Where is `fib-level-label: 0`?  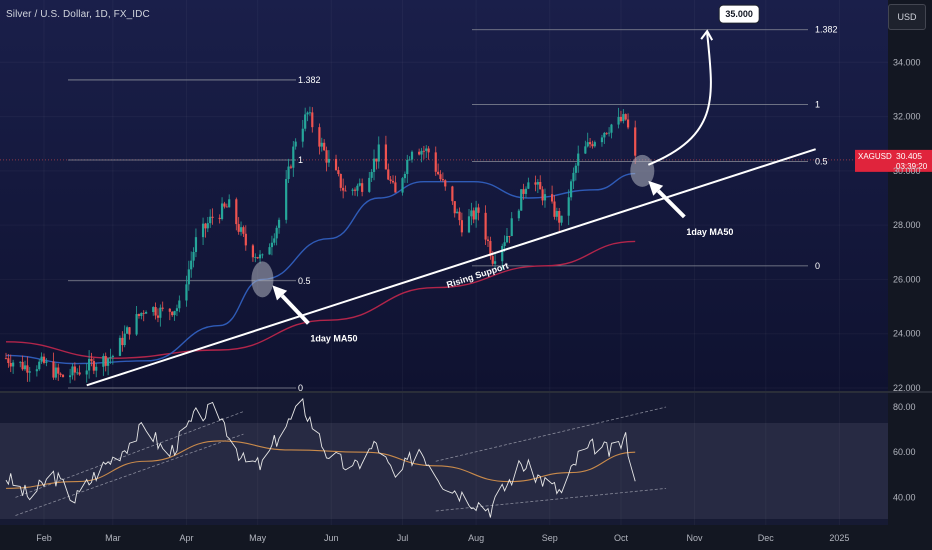 fib-level-label: 0 is located at coordinates (817, 266).